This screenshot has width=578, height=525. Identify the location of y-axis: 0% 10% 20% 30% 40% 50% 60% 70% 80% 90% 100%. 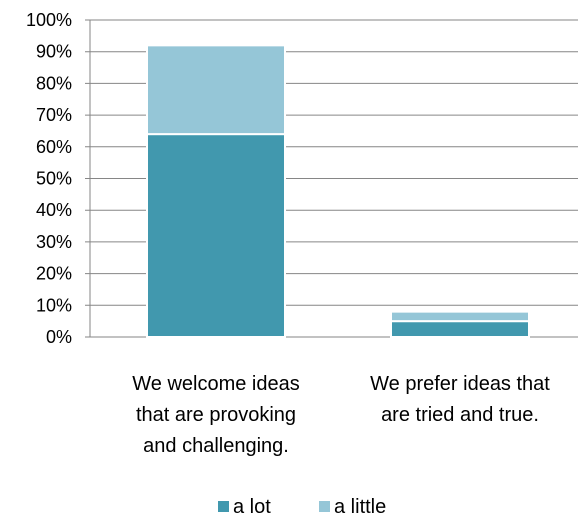
(58, 178).